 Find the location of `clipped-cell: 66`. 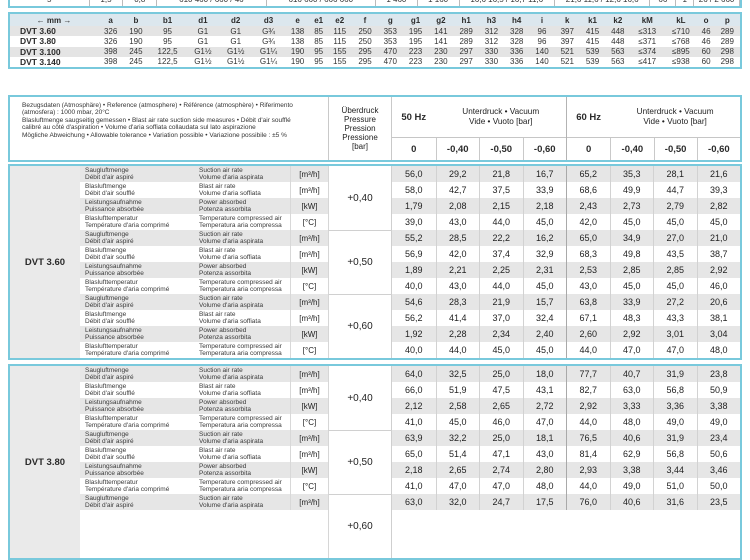

clipped-cell: 66 is located at coordinates (663, 3).